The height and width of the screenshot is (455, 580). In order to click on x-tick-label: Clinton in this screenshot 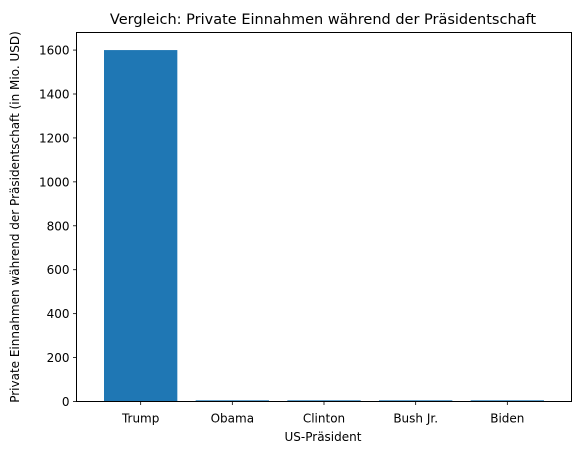, I will do `click(324, 419)`.